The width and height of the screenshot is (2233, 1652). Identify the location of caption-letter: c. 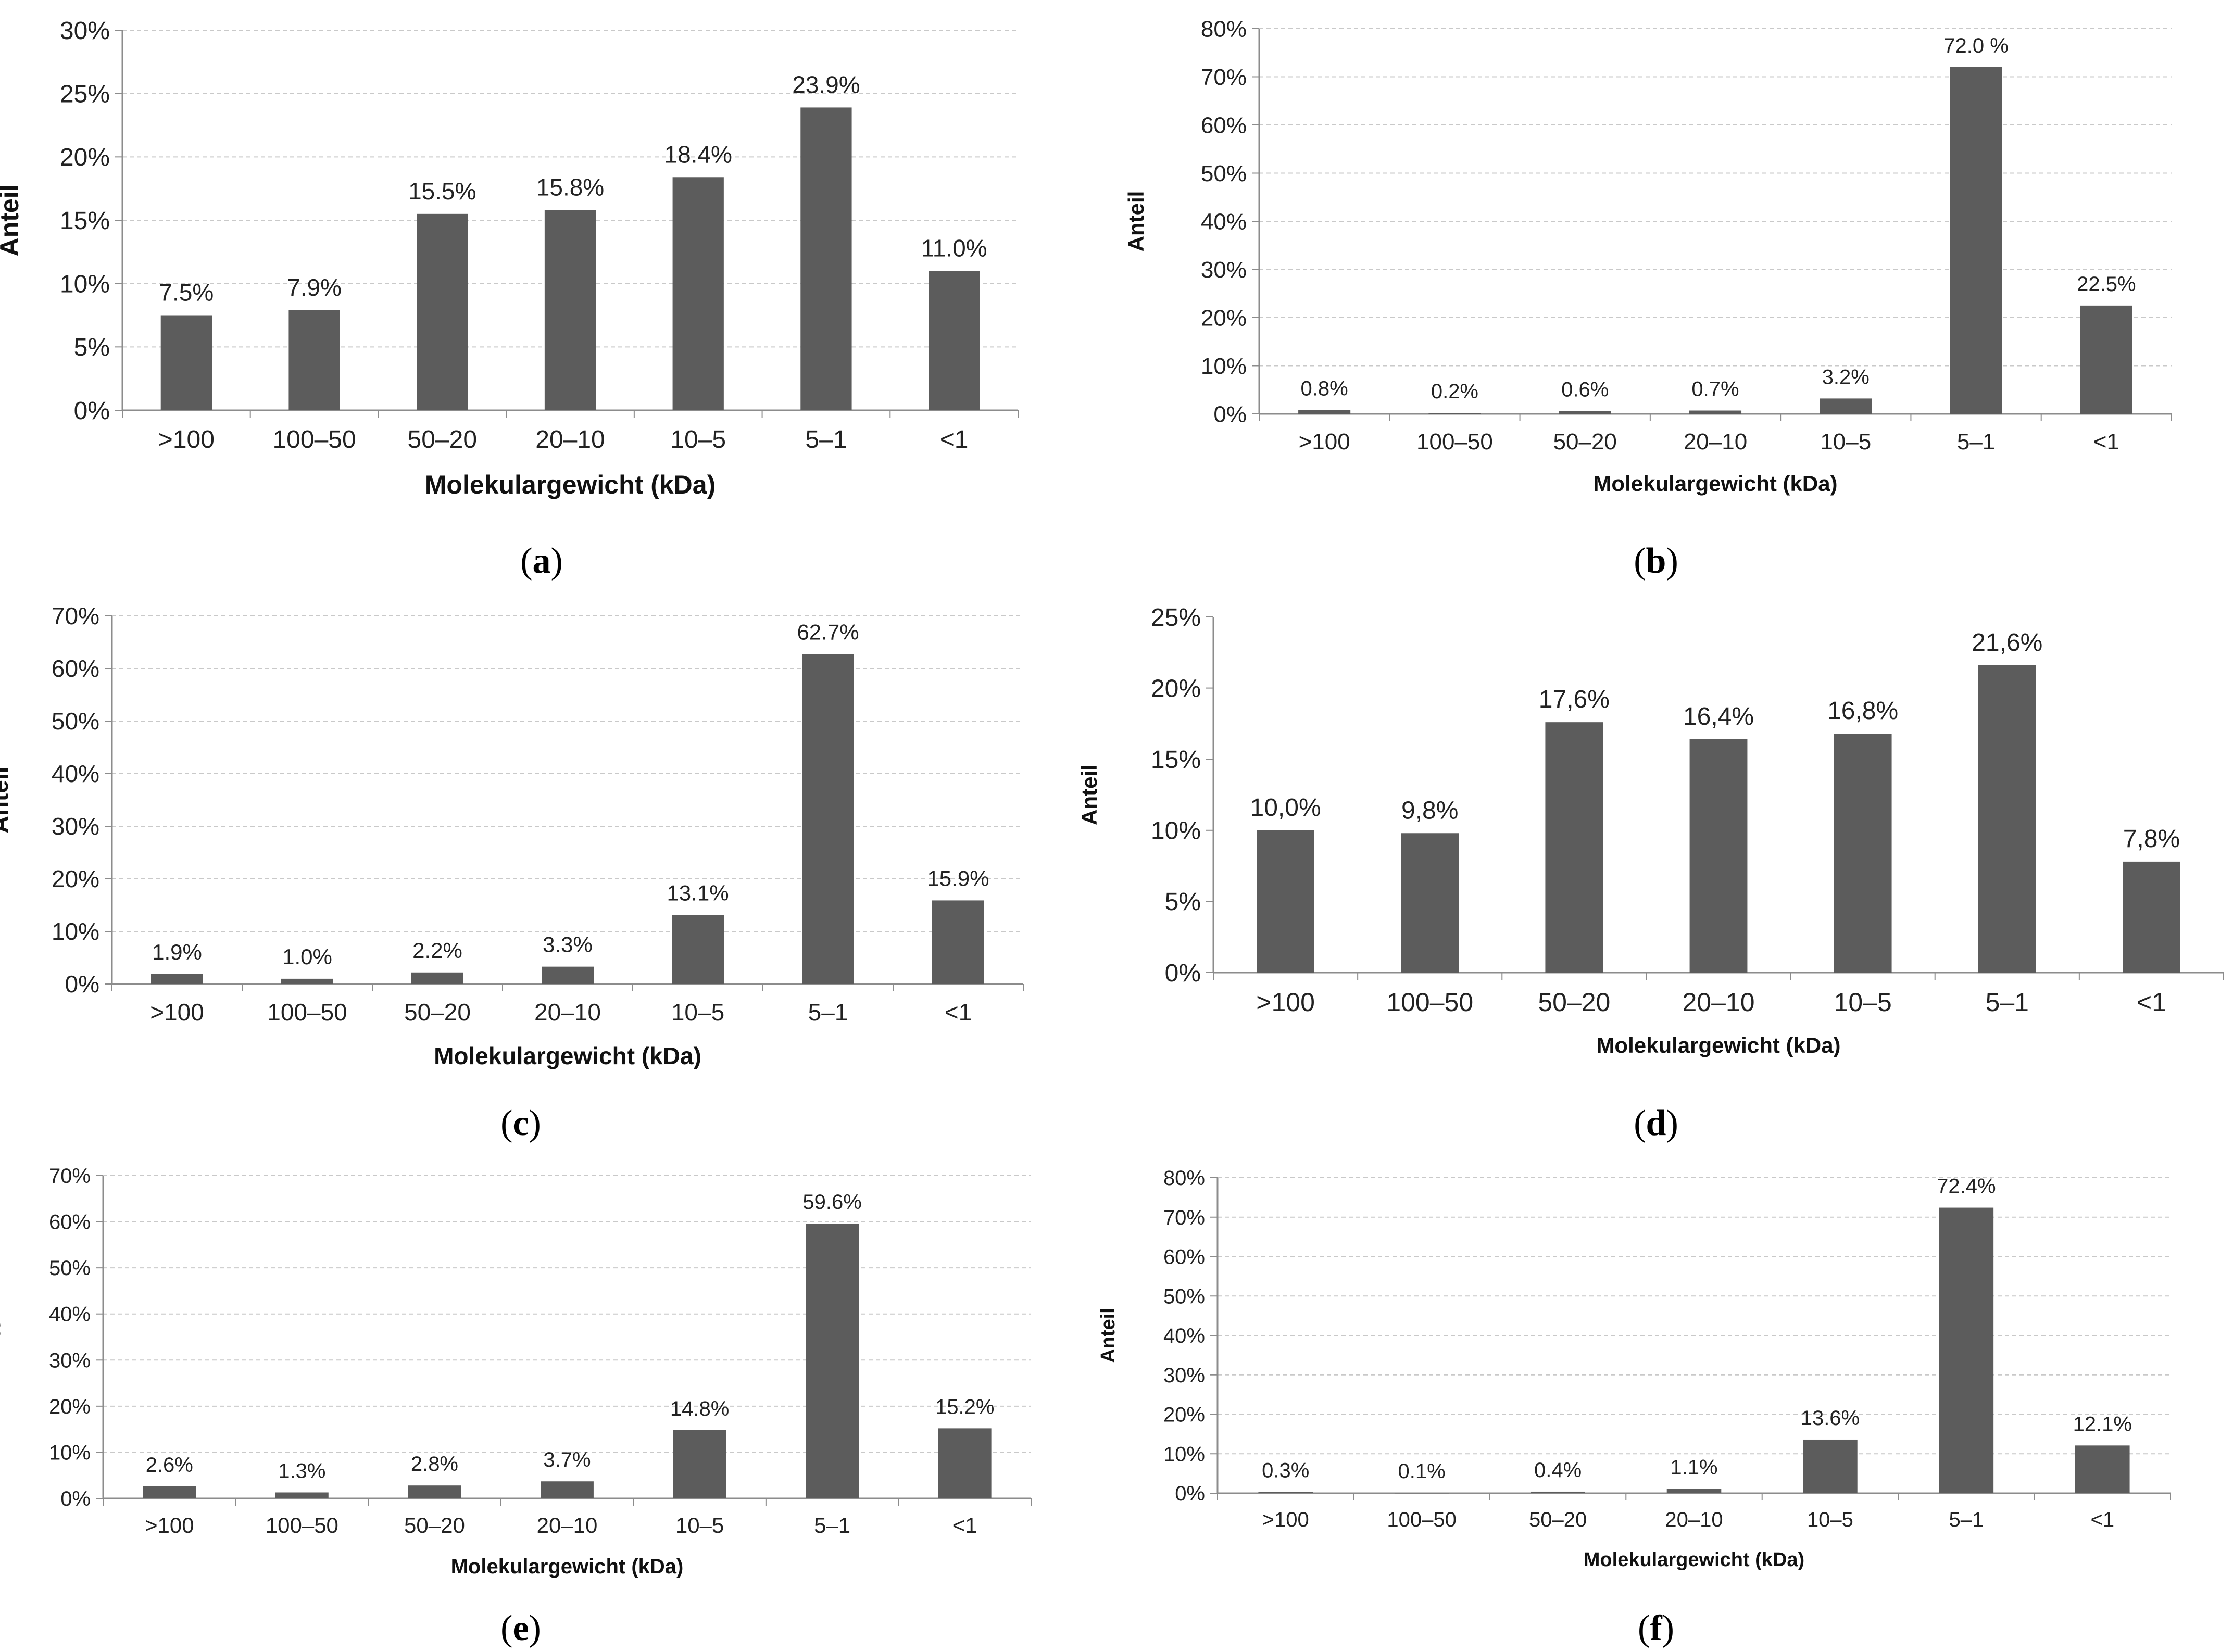
(520, 1123).